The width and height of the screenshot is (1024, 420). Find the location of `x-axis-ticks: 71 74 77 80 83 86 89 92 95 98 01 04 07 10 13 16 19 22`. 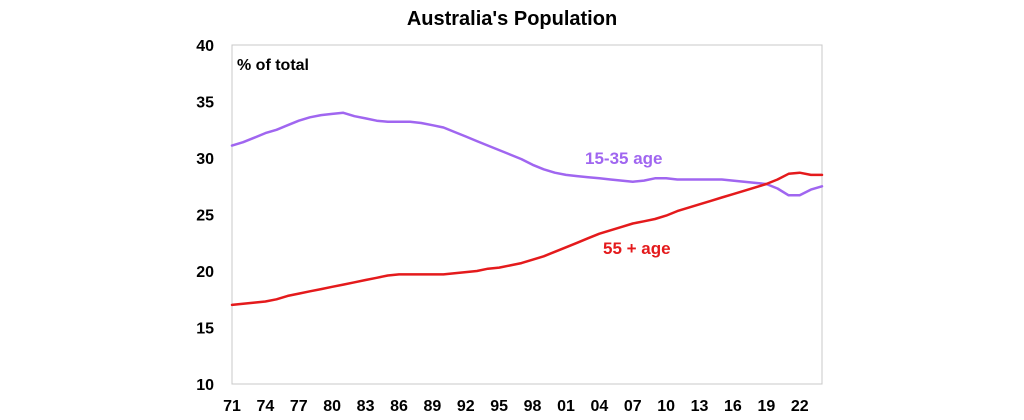

x-axis-ticks: 71 74 77 80 83 86 89 92 95 98 01 04 07 10 13 16 19 22 is located at coordinates (516, 406).